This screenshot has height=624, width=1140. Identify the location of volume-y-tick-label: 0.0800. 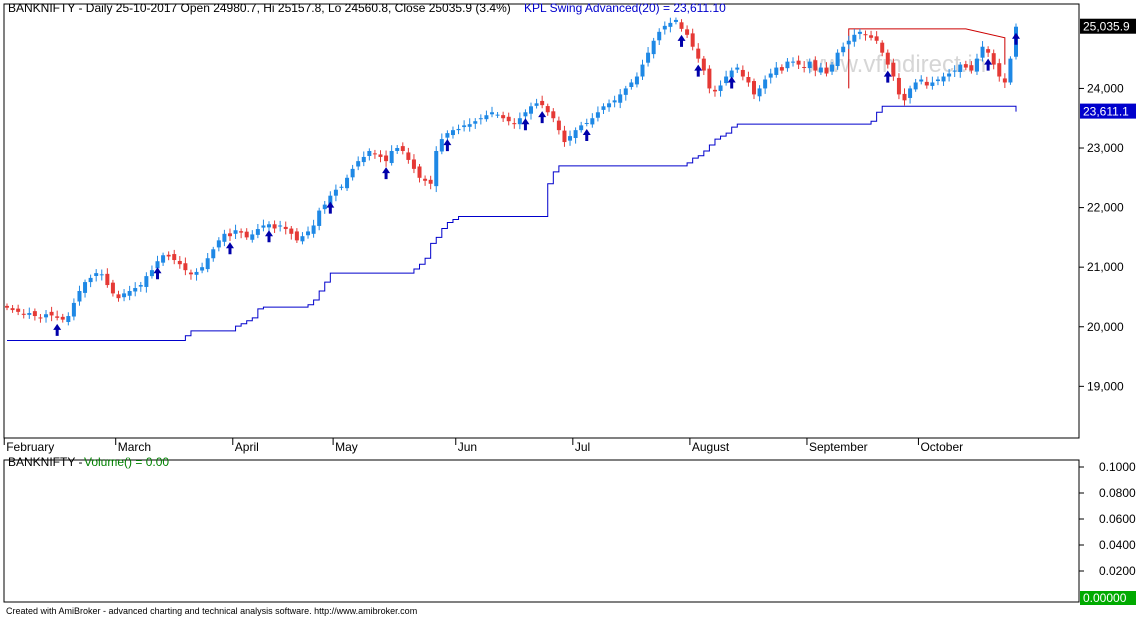
(1117, 493).